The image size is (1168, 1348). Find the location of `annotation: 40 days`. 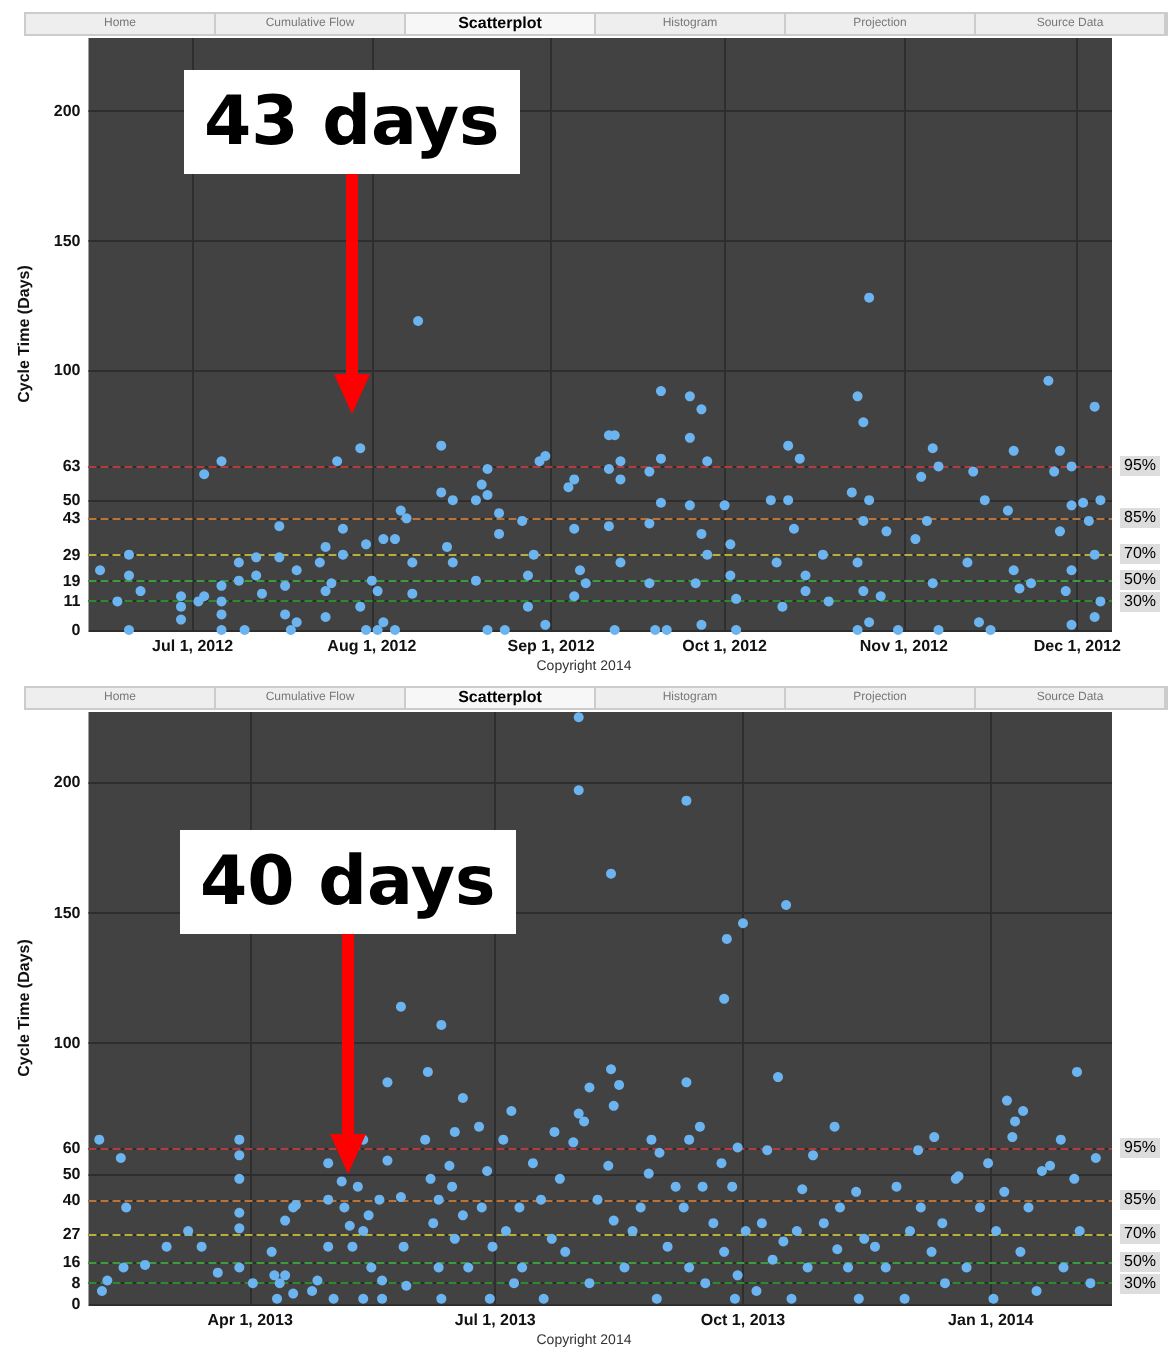

annotation: 40 days is located at coordinates (348, 882).